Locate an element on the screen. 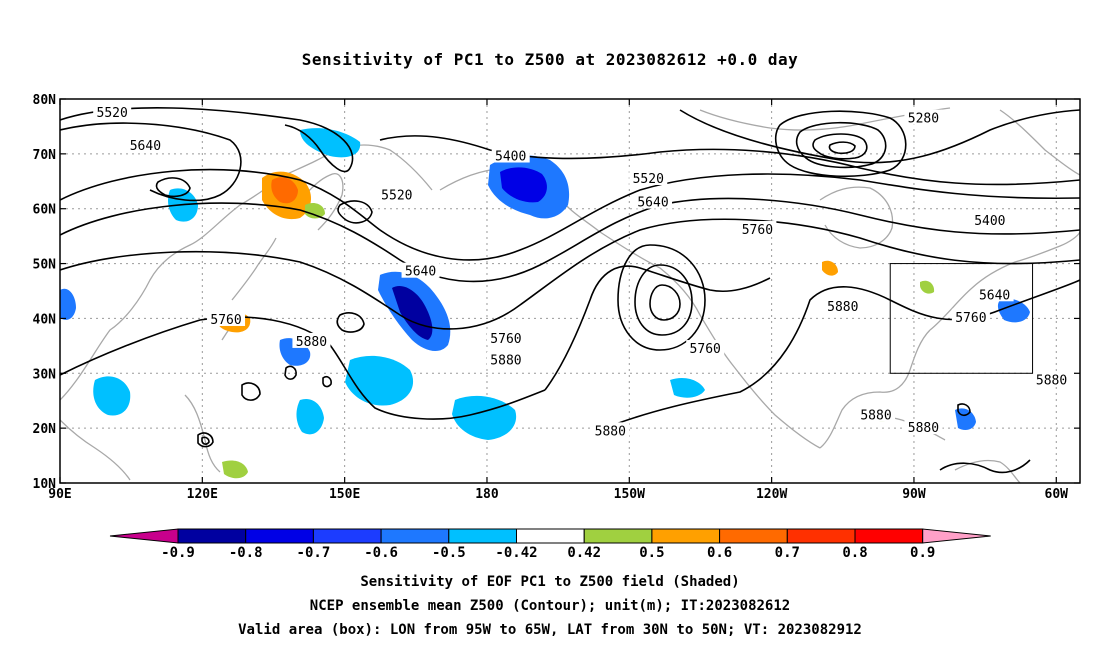  coastline-philippines is located at coordinates (202, 433).